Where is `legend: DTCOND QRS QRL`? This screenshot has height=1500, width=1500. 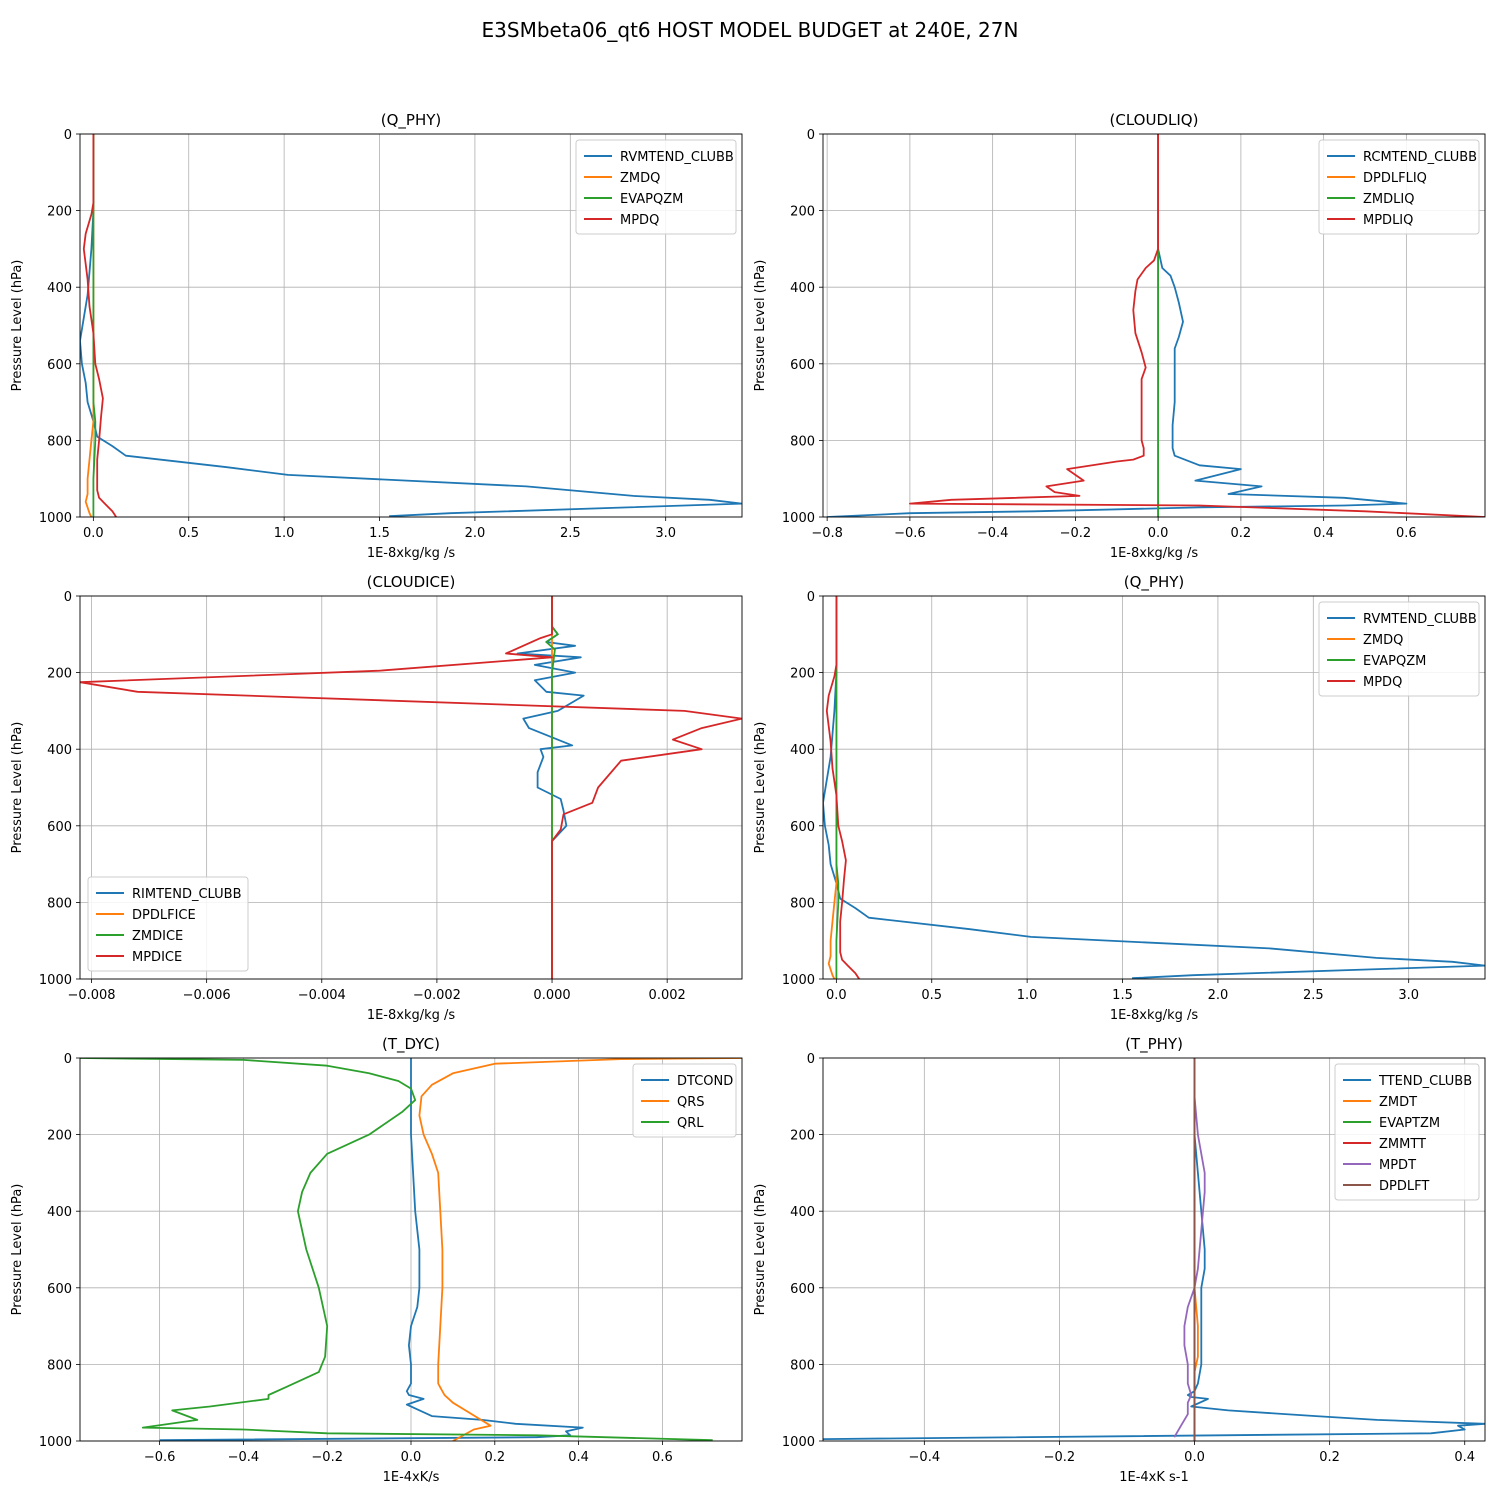 legend: DTCOND QRS QRL is located at coordinates (684, 1100).